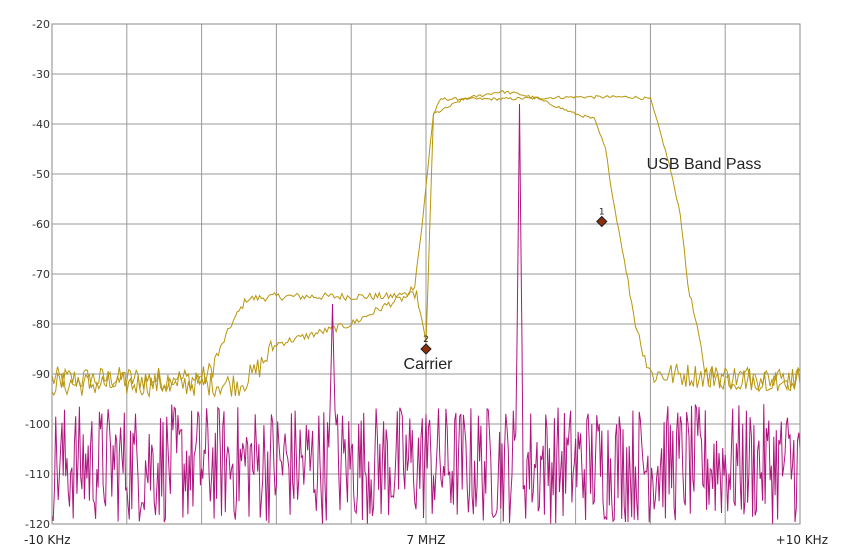 The width and height of the screenshot is (841, 560). Describe the element at coordinates (426, 340) in the screenshot. I see `marker-label: 2` at that location.